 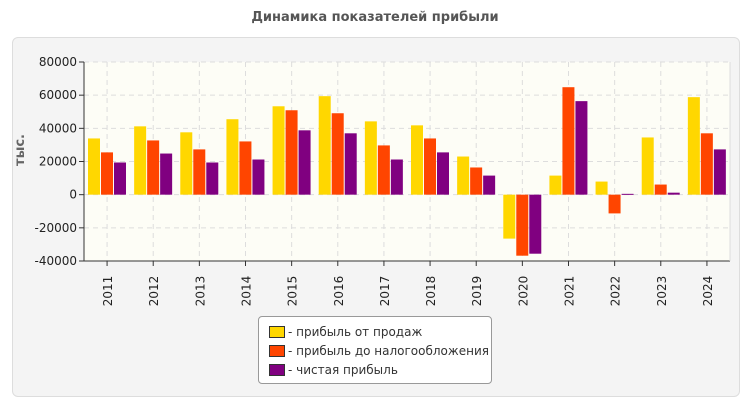 I want to click on legend-item: - прибыль до налогообложения, so click(x=379, y=351).